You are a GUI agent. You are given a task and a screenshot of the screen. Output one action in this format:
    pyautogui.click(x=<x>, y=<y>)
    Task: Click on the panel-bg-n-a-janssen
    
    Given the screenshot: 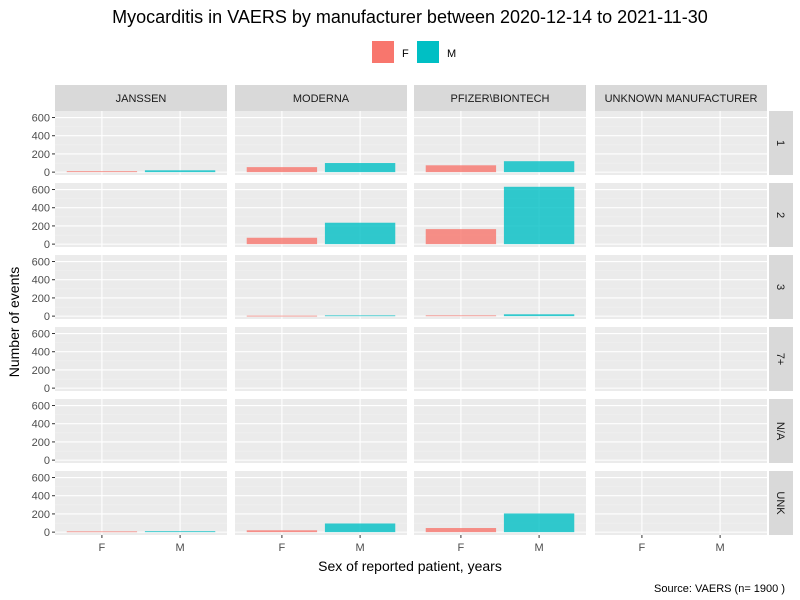 What is the action you would take?
    pyautogui.click(x=141, y=431)
    